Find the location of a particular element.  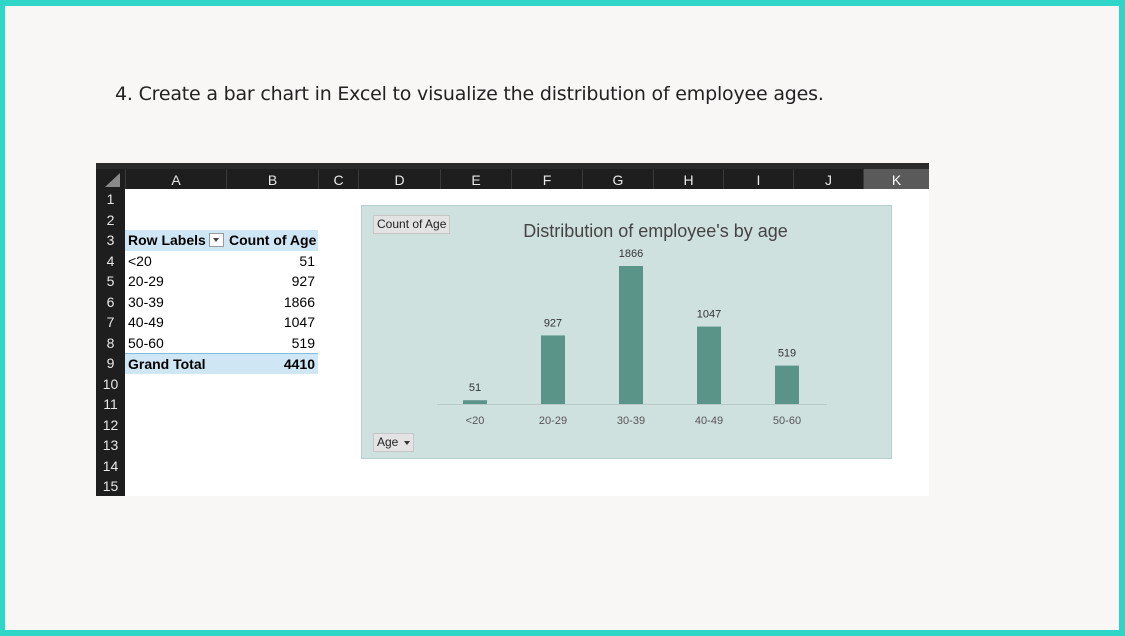

column-header-a: A is located at coordinates (175, 179).